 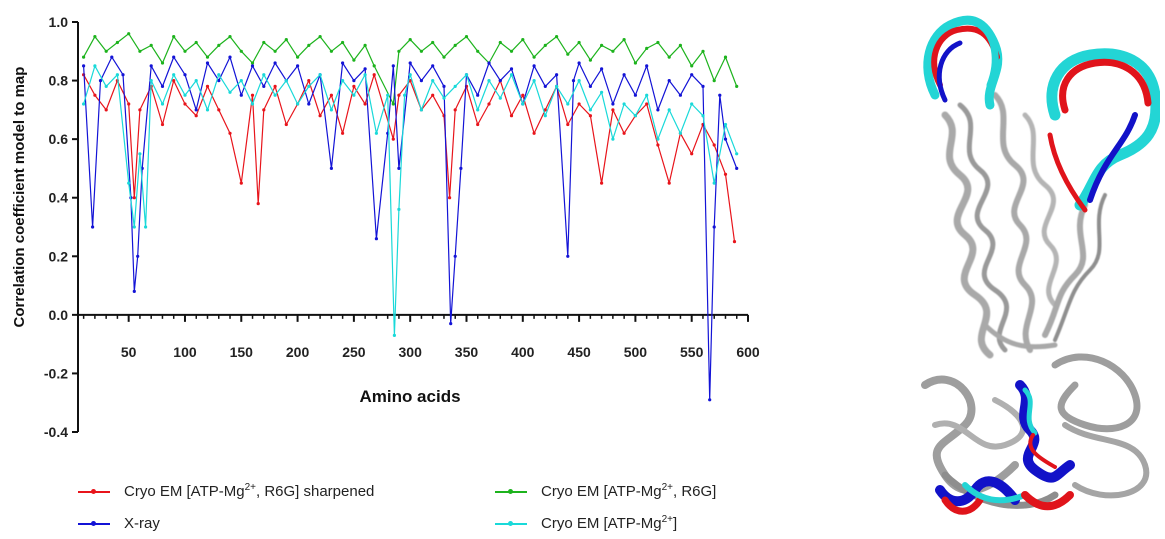 What do you see at coordinates (298, 352) in the screenshot?
I see `x-tick-label: 200` at bounding box center [298, 352].